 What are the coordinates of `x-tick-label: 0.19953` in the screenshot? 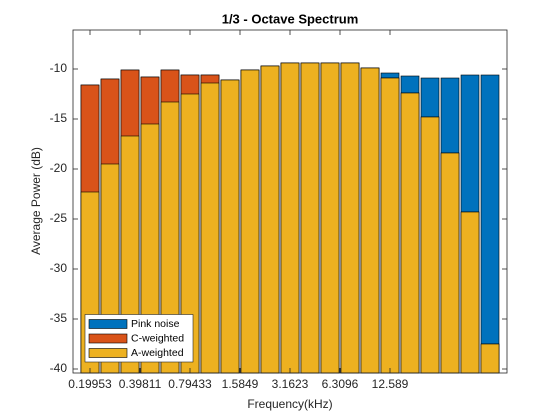 It's located at (90, 384).